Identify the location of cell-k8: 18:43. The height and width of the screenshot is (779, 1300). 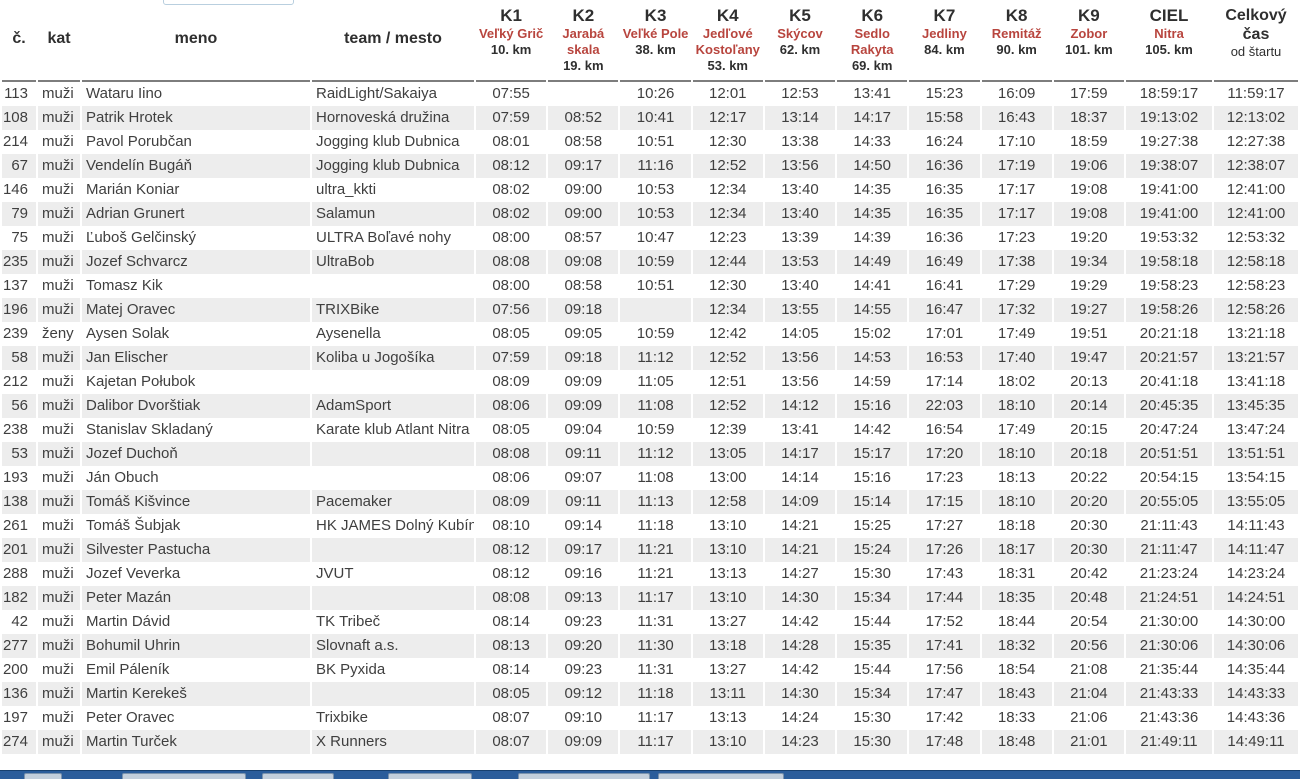
(1016, 694).